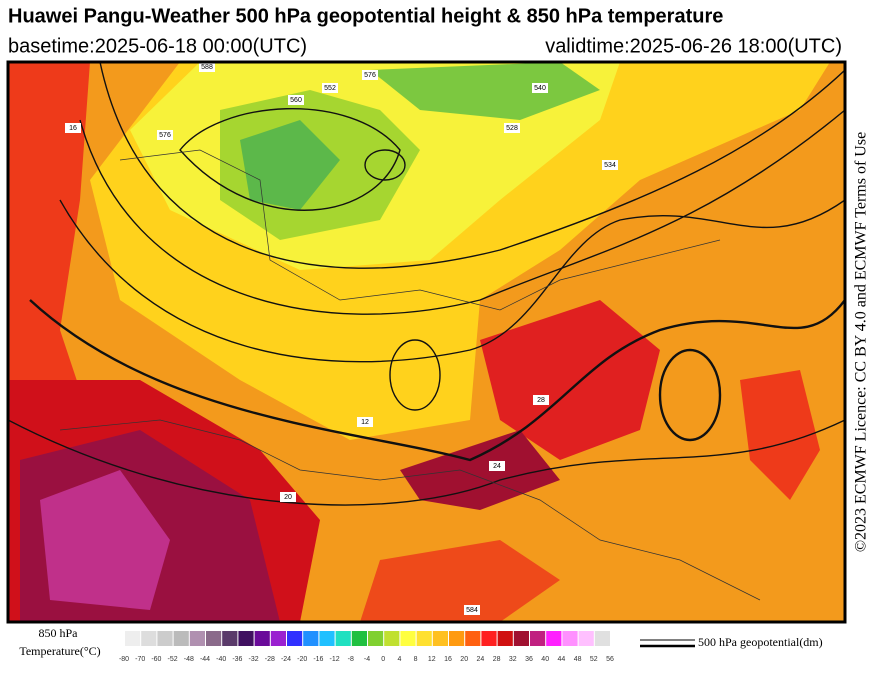  I want to click on colorbar-tick: -48, so click(189, 659).